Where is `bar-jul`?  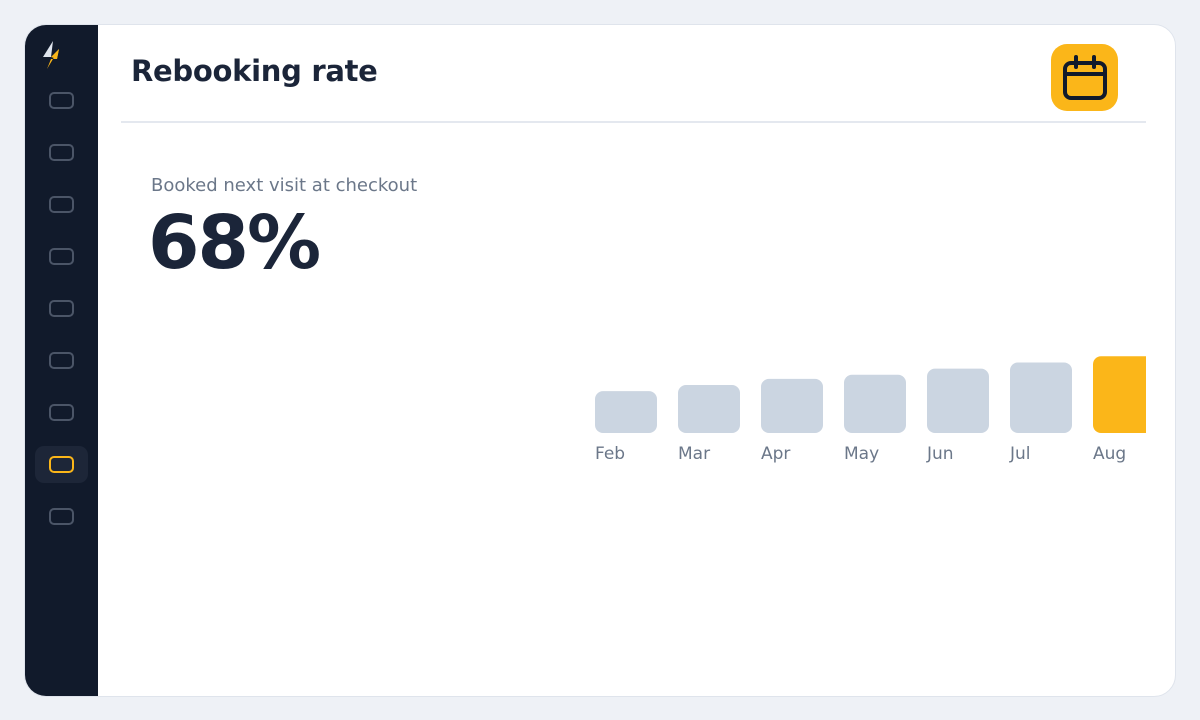 bar-jul is located at coordinates (1041, 397).